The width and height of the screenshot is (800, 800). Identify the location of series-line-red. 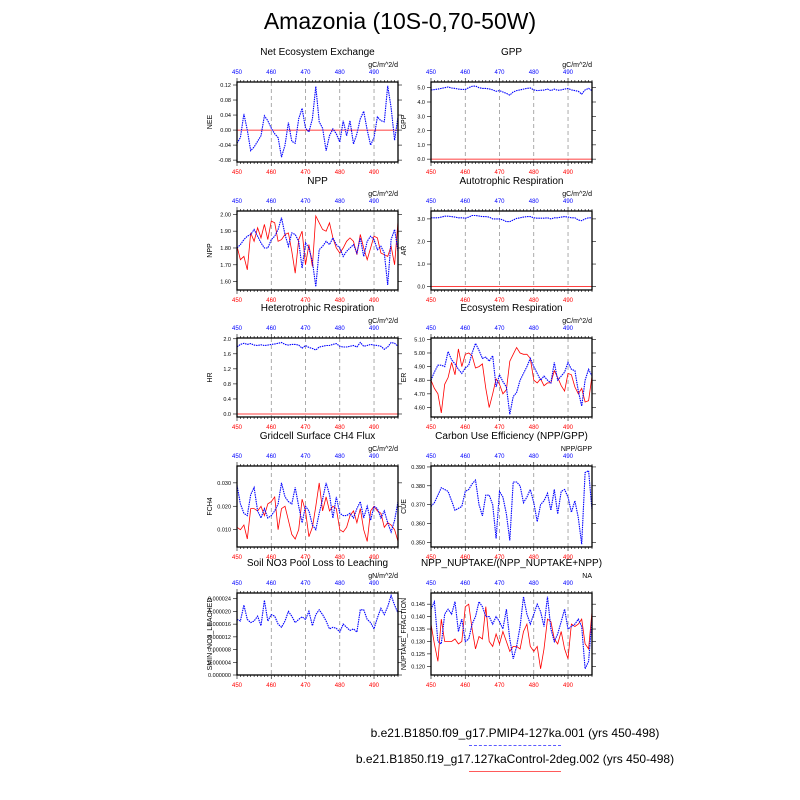
(317, 512).